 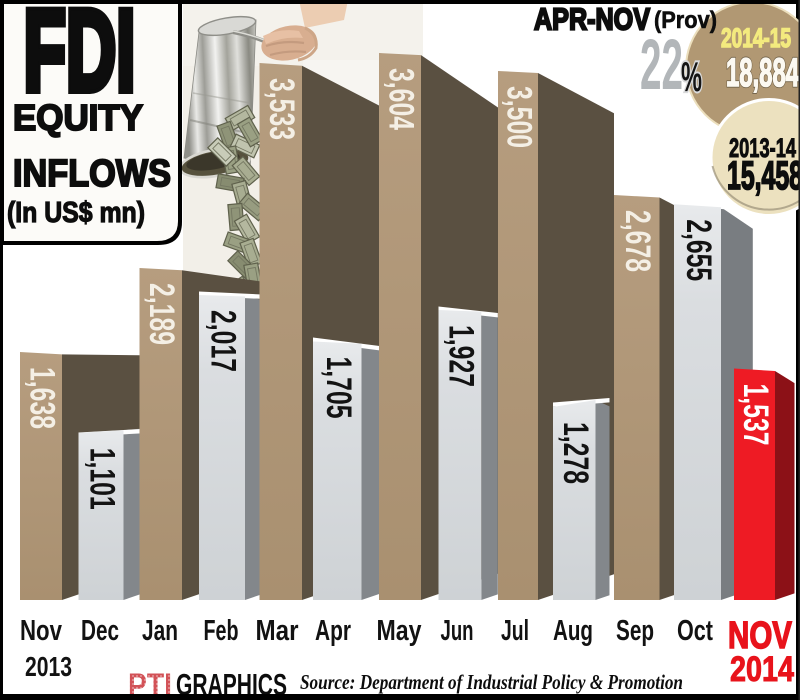 I want to click on svg-text: 22, so click(x=661, y=65).